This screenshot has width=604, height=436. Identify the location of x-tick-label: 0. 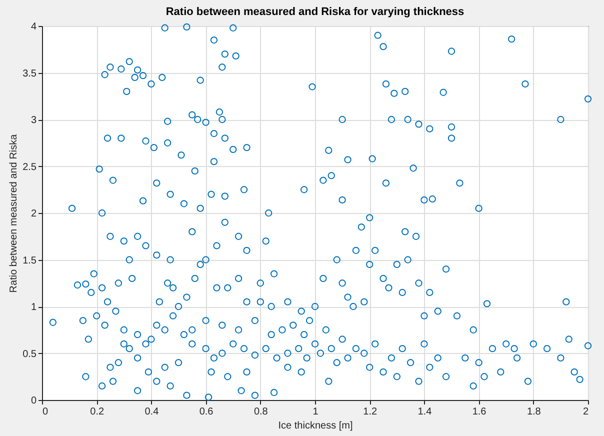
(45, 412).